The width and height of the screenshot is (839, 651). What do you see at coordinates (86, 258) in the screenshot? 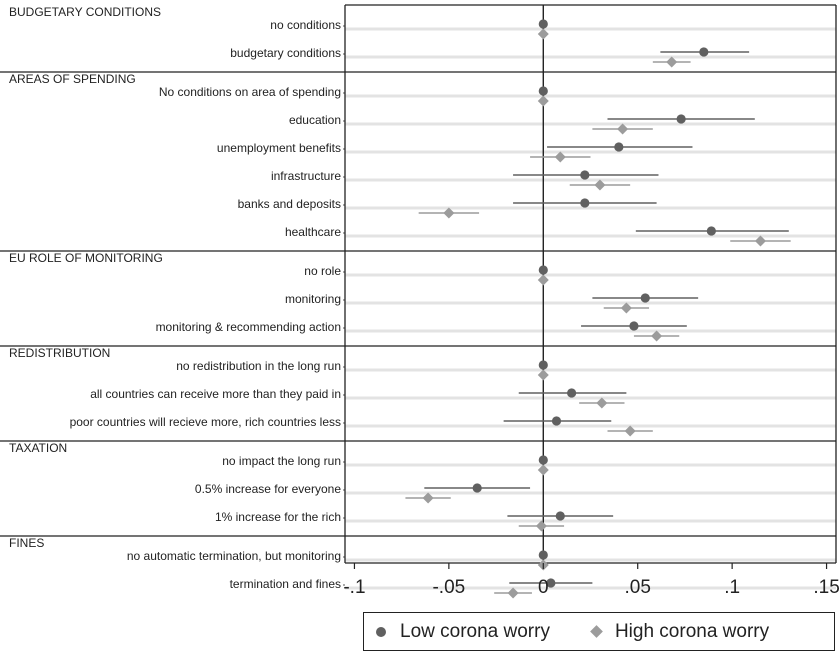
I see `group-title: EU ROLE OF MONITORING` at bounding box center [86, 258].